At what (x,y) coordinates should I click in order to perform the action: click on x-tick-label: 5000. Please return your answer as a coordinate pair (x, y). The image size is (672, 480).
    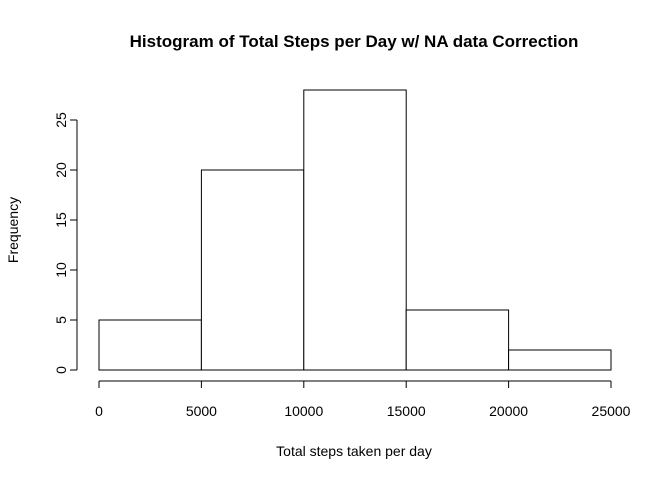
    Looking at the image, I should click on (201, 411).